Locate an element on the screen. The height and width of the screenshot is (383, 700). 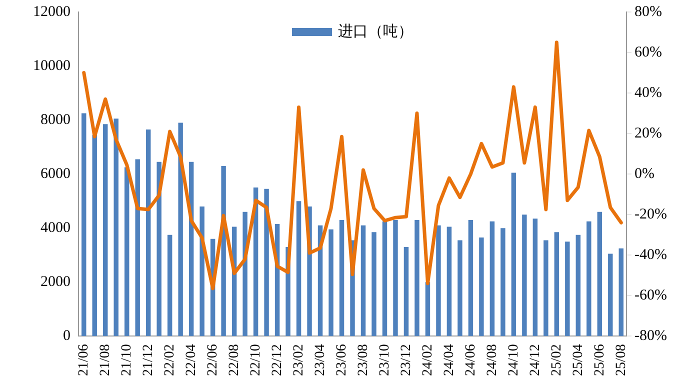
y2-tick-label: -20% is located at coordinates (651, 214).